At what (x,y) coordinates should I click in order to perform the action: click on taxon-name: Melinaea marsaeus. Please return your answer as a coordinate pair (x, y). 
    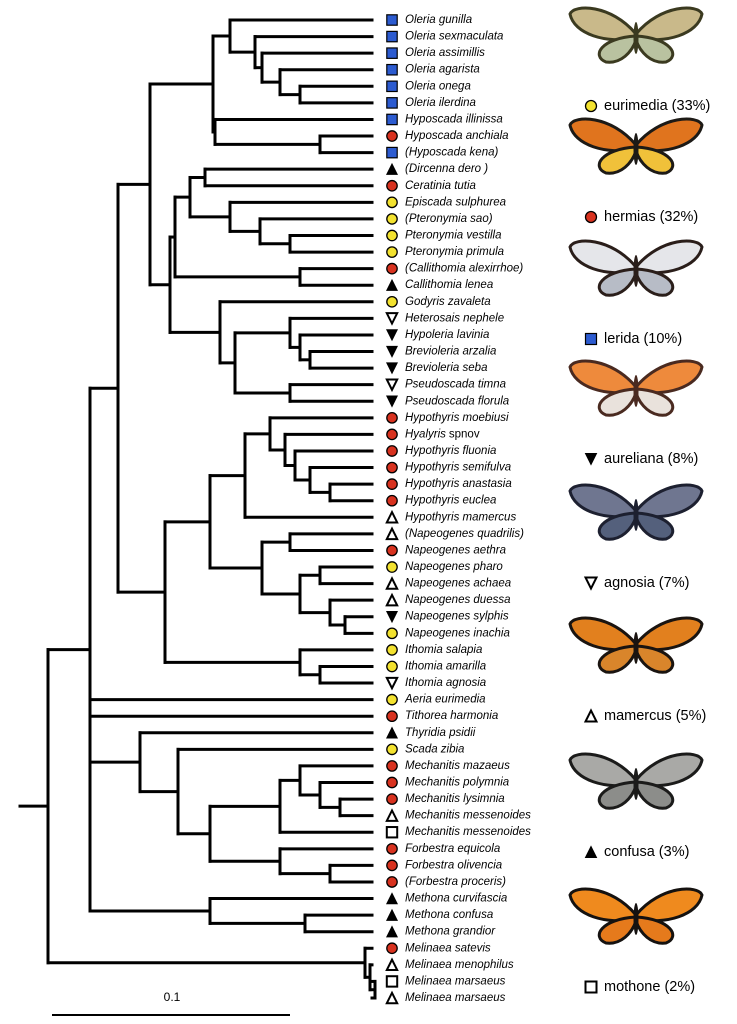
    Looking at the image, I should click on (455, 981).